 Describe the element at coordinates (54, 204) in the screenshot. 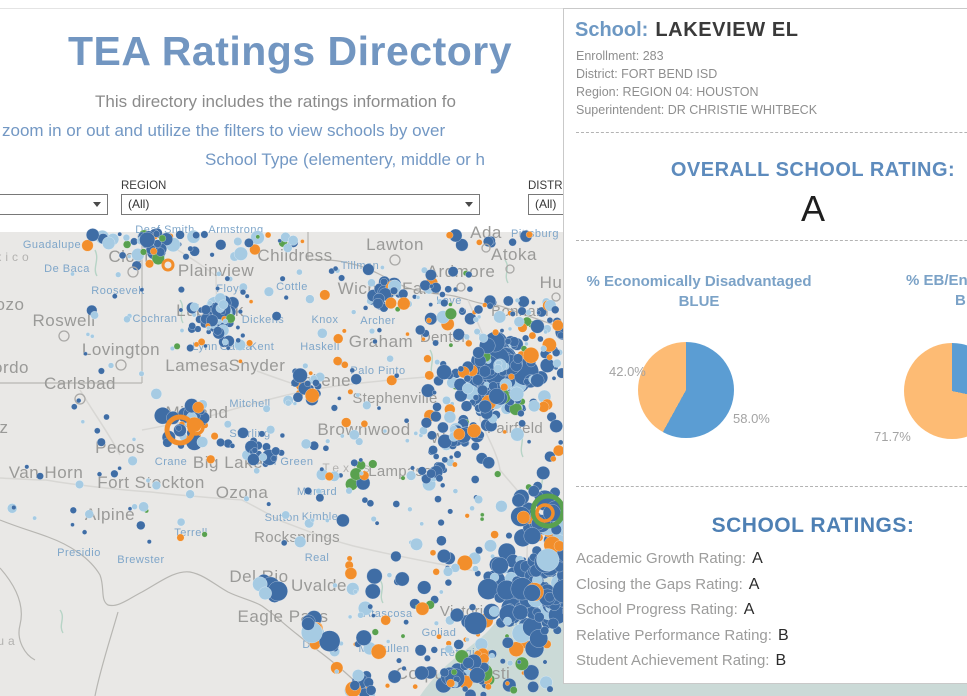

I see `school-filter-select` at that location.